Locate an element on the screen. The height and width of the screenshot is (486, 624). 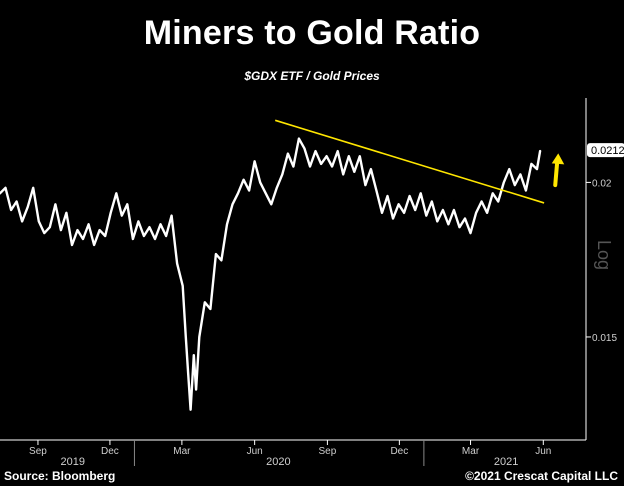
x-axis-year-labels: 2019 2020 2021 is located at coordinates (289, 454).